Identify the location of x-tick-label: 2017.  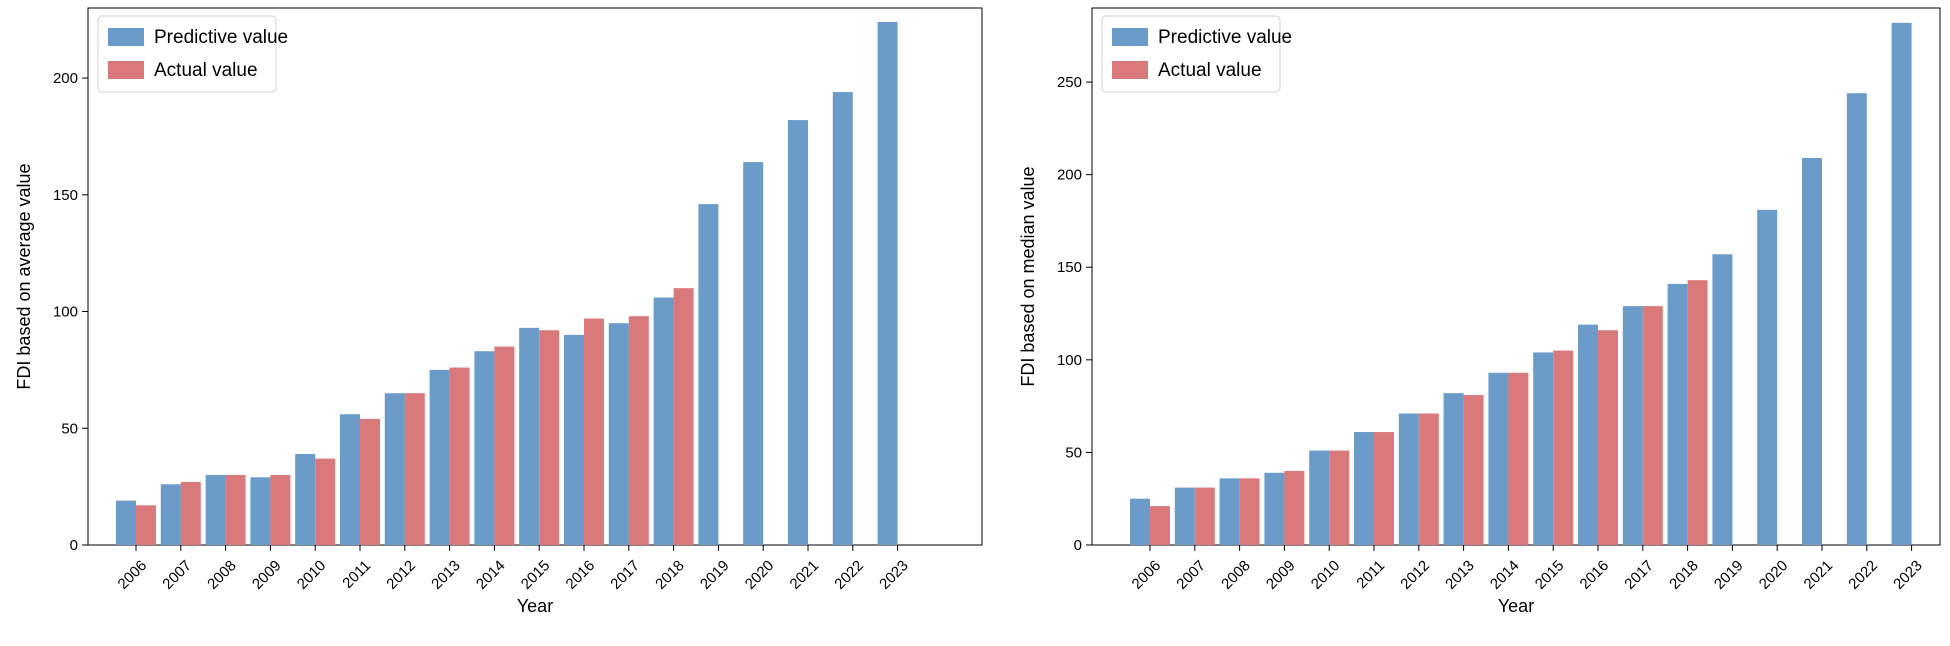
(1639, 575).